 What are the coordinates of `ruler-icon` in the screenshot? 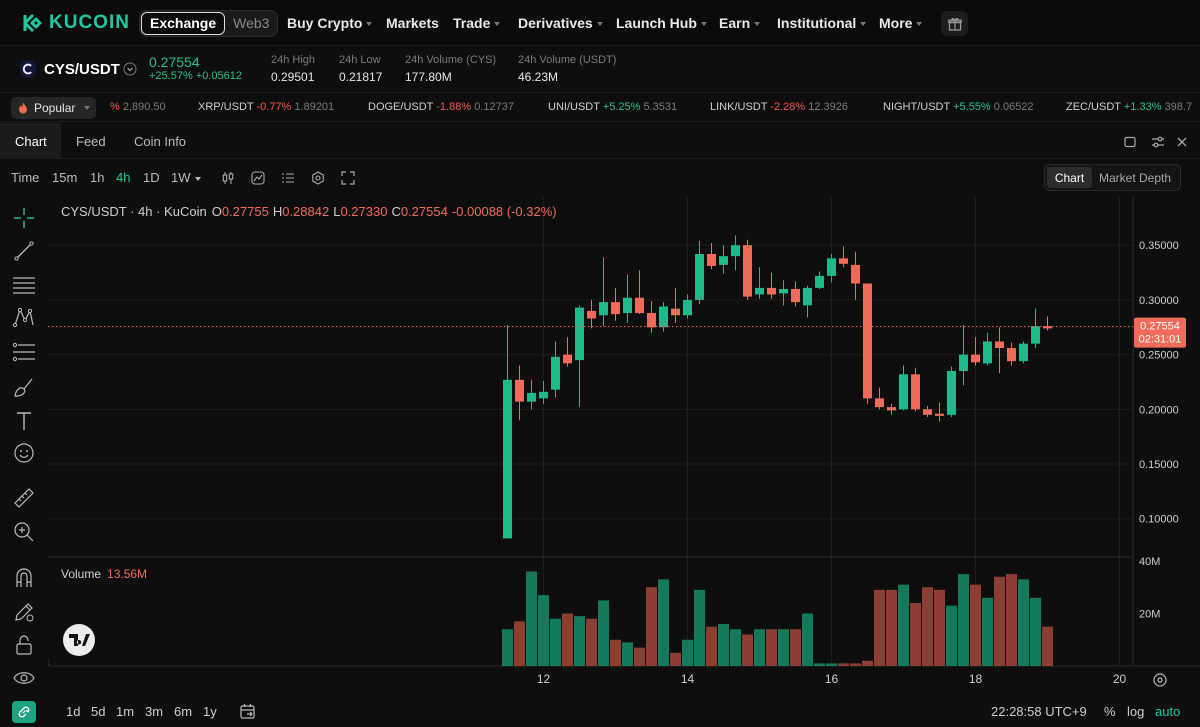 It's located at (24, 498).